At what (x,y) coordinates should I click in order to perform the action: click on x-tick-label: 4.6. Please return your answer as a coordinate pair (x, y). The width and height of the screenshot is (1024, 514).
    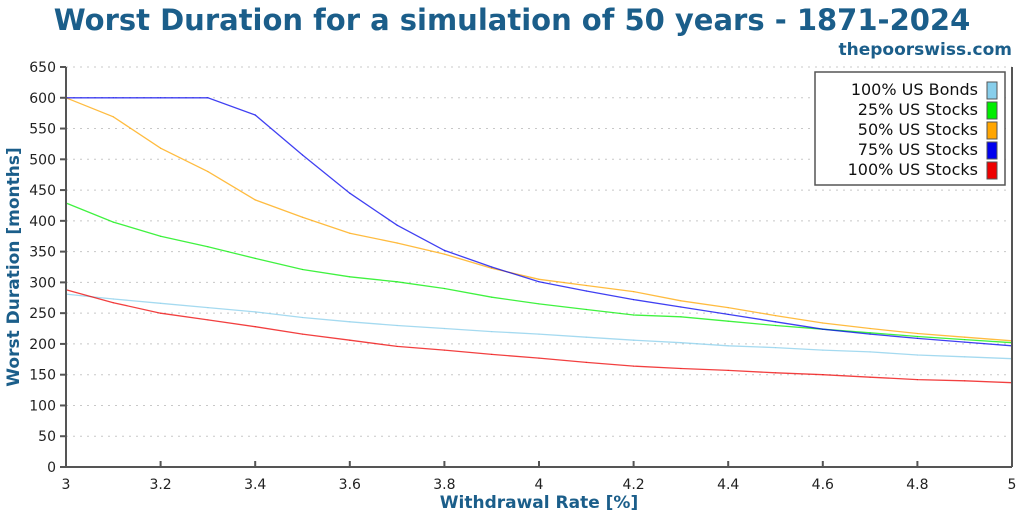
    Looking at the image, I should click on (823, 485).